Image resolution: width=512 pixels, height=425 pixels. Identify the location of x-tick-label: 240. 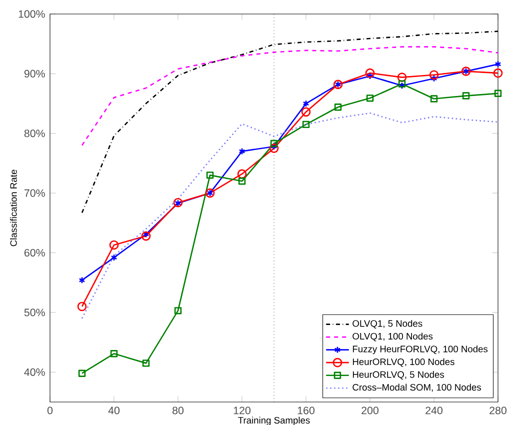
(434, 410).